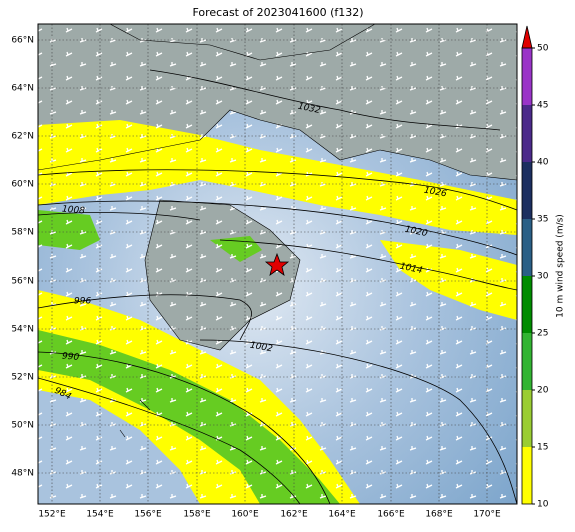 This screenshot has width=575, height=532. I want to click on isobar-label: 996, so click(82, 302).